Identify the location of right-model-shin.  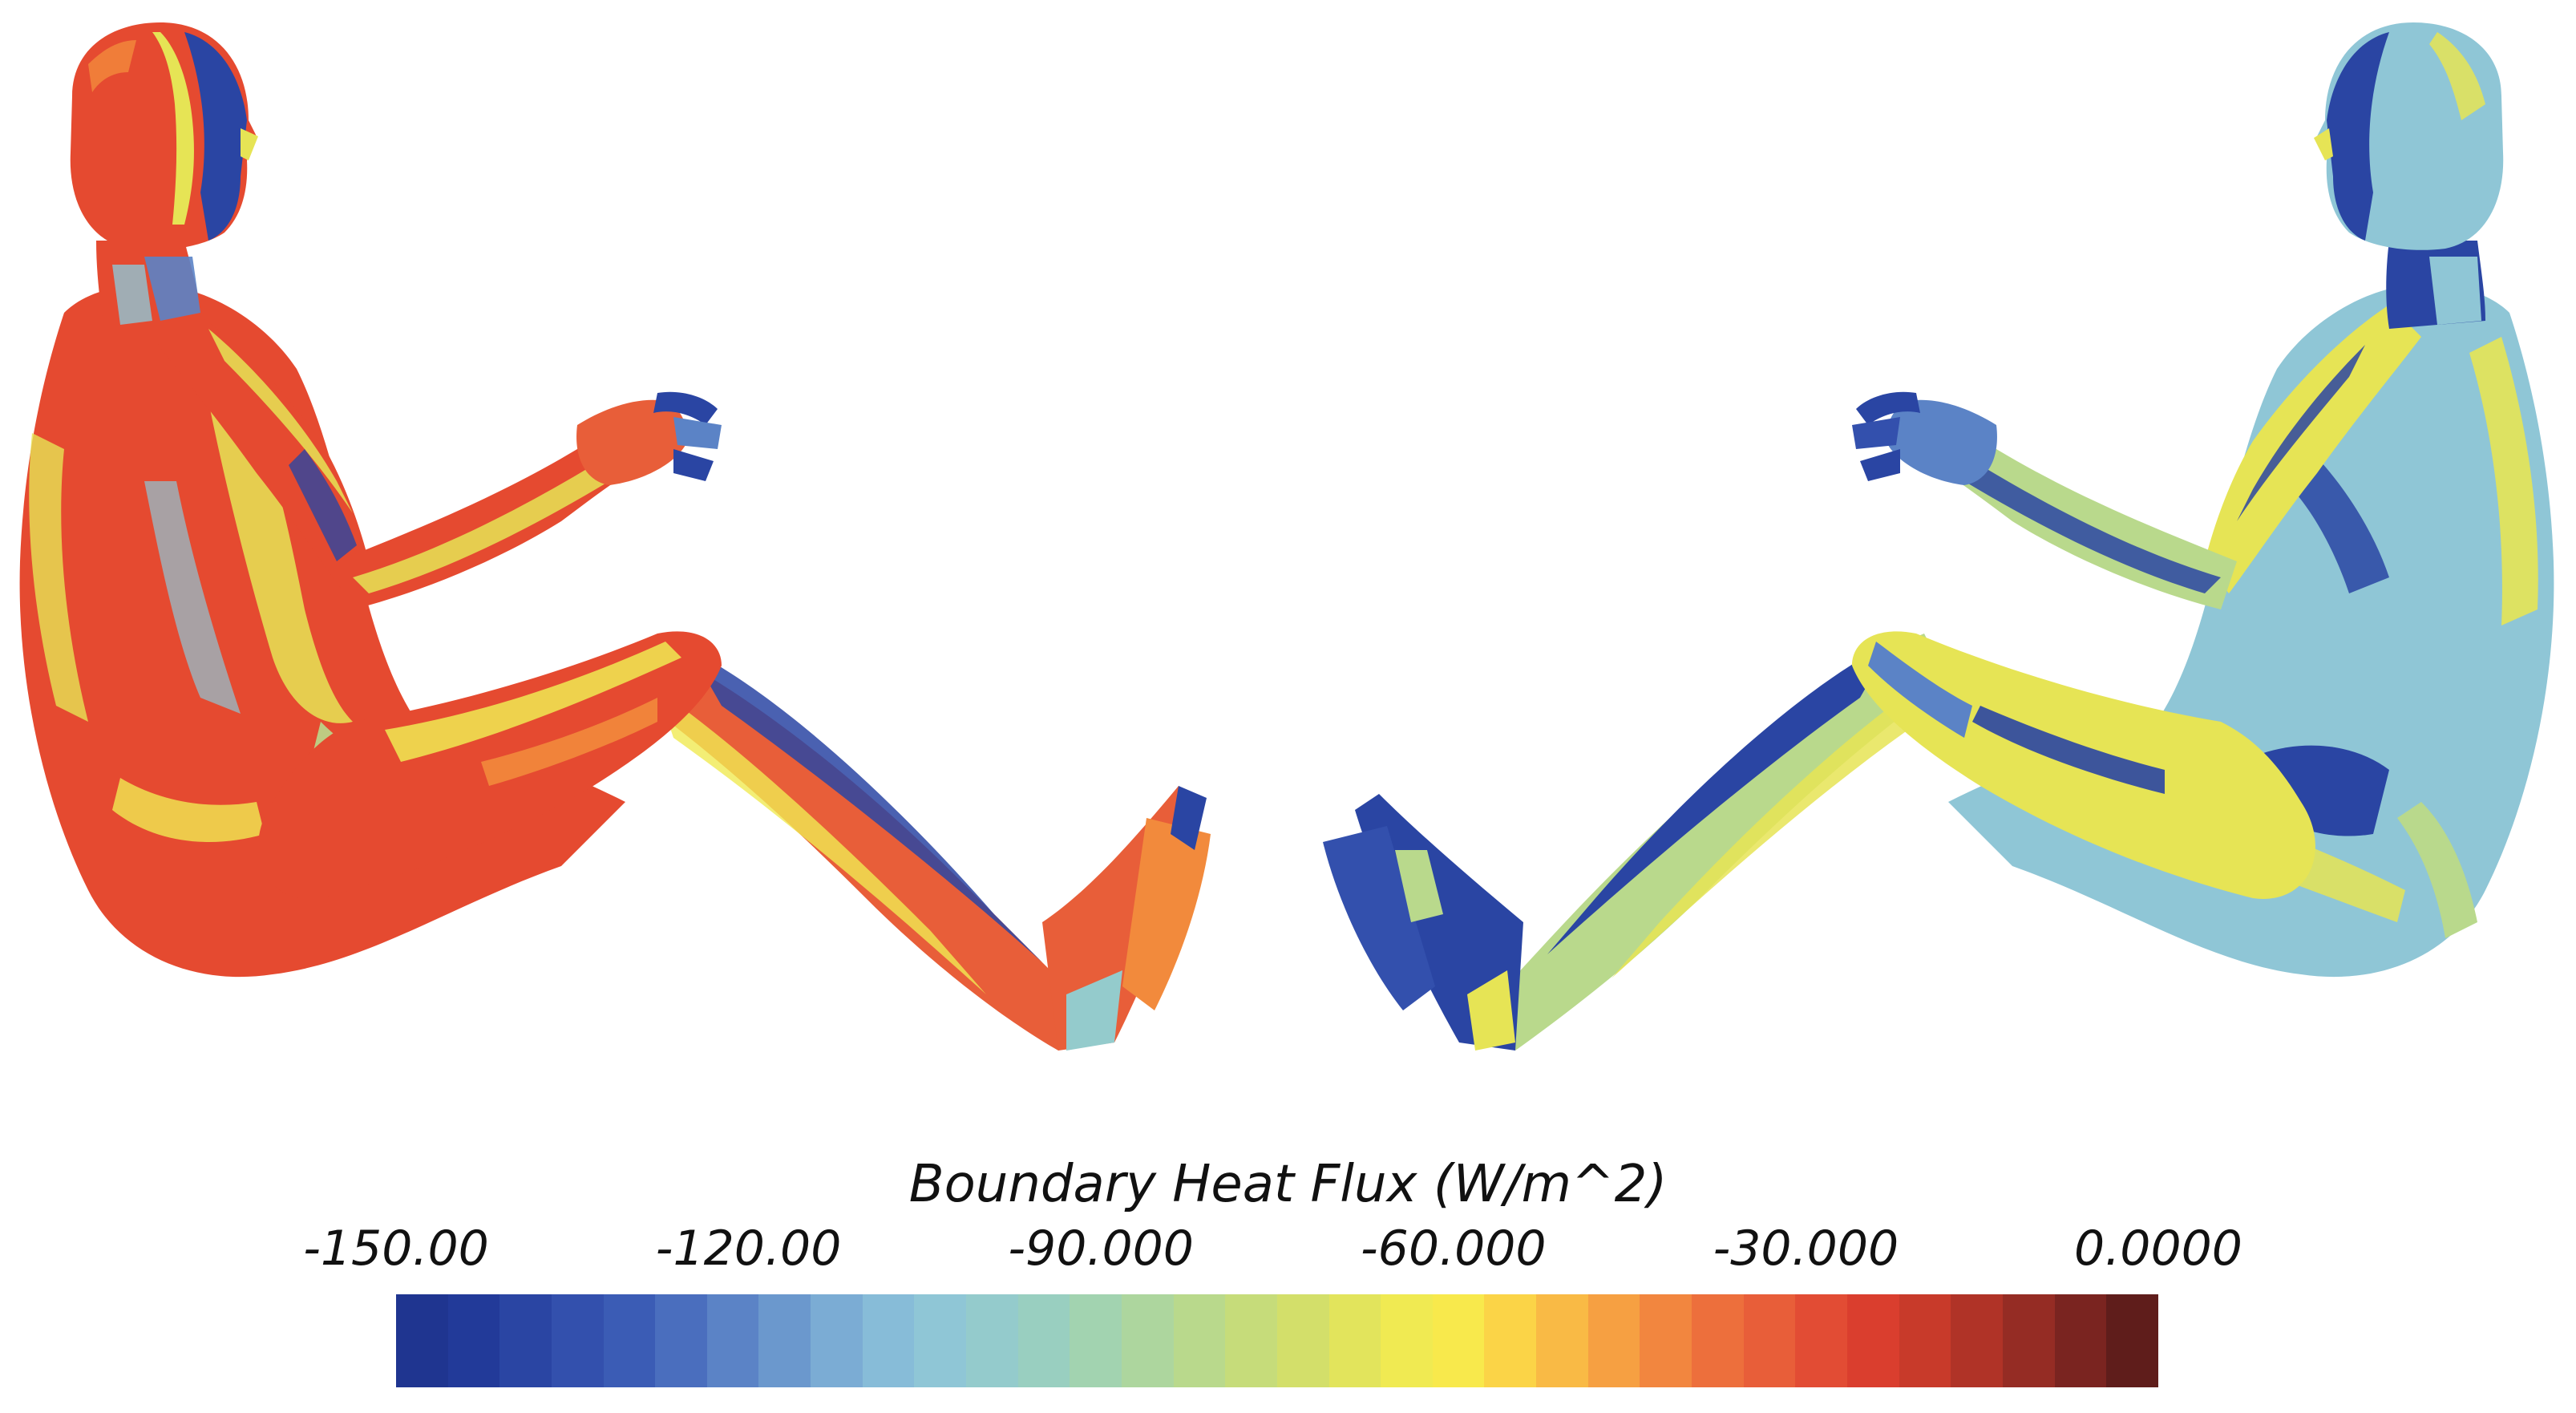
(1711, 843).